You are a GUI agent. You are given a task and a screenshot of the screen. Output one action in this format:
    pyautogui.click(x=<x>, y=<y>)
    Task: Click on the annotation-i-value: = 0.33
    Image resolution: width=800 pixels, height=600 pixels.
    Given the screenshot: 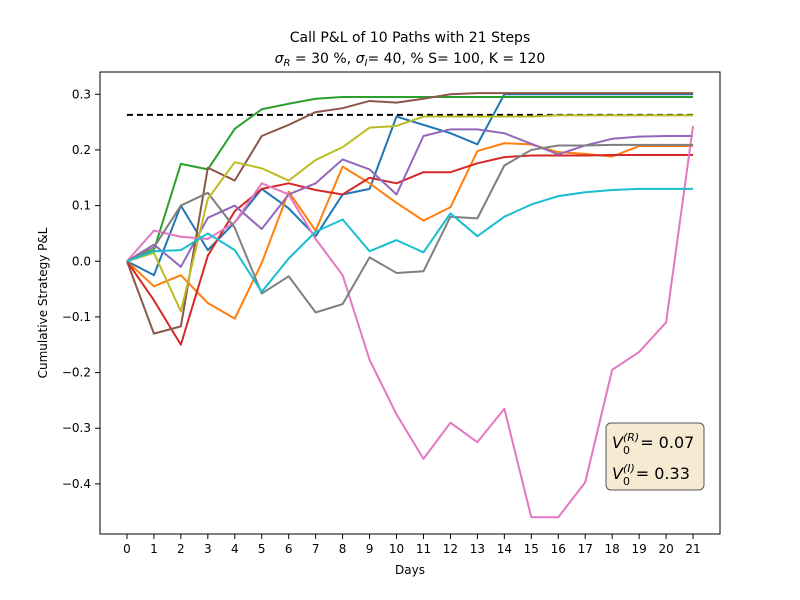 What is the action you would take?
    pyautogui.click(x=663, y=473)
    